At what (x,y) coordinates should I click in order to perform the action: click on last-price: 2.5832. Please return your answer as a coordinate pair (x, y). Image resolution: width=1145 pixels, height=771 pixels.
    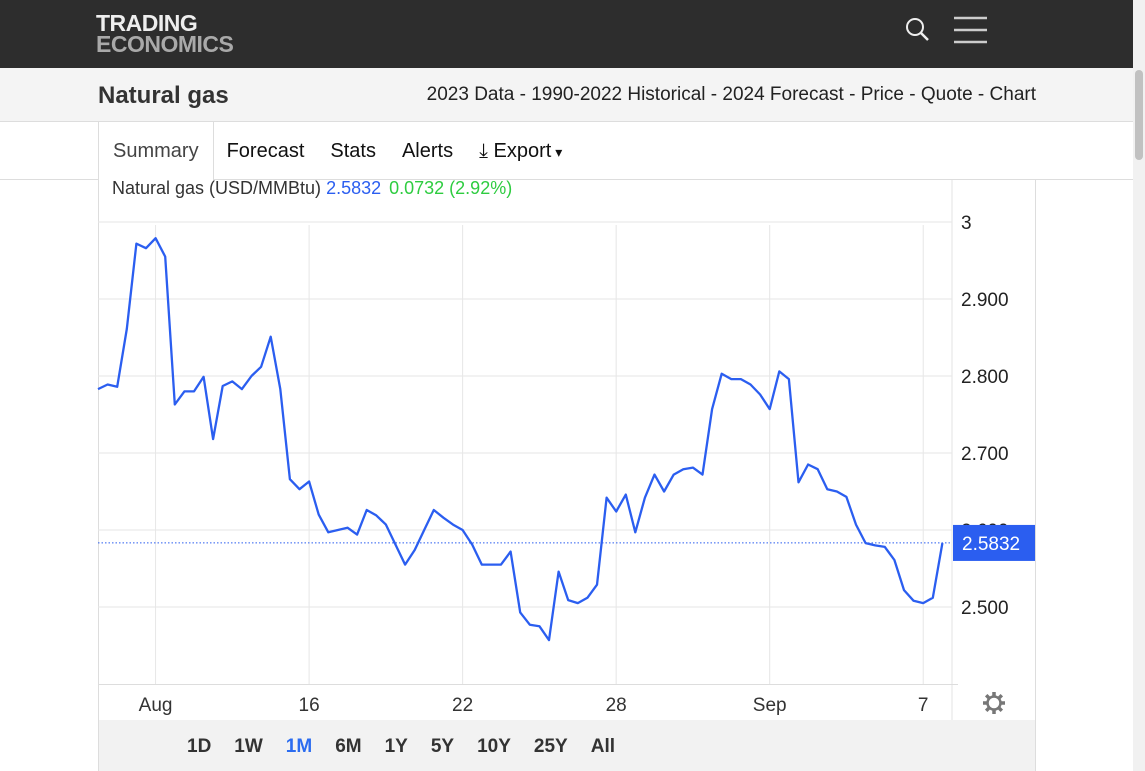
    Looking at the image, I should click on (354, 188).